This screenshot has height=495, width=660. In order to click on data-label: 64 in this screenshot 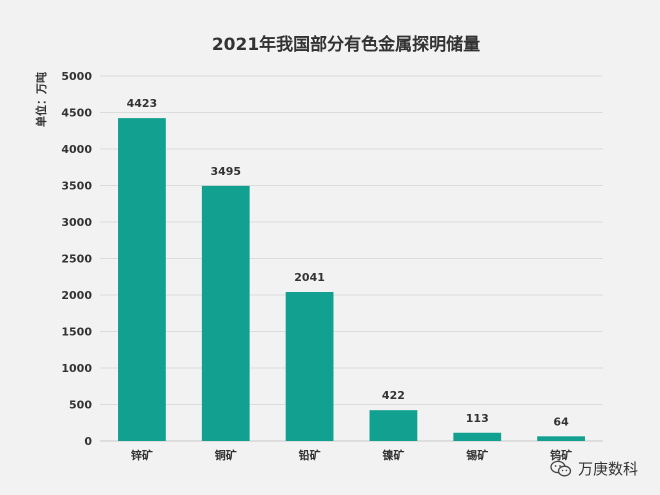, I will do `click(561, 421)`.